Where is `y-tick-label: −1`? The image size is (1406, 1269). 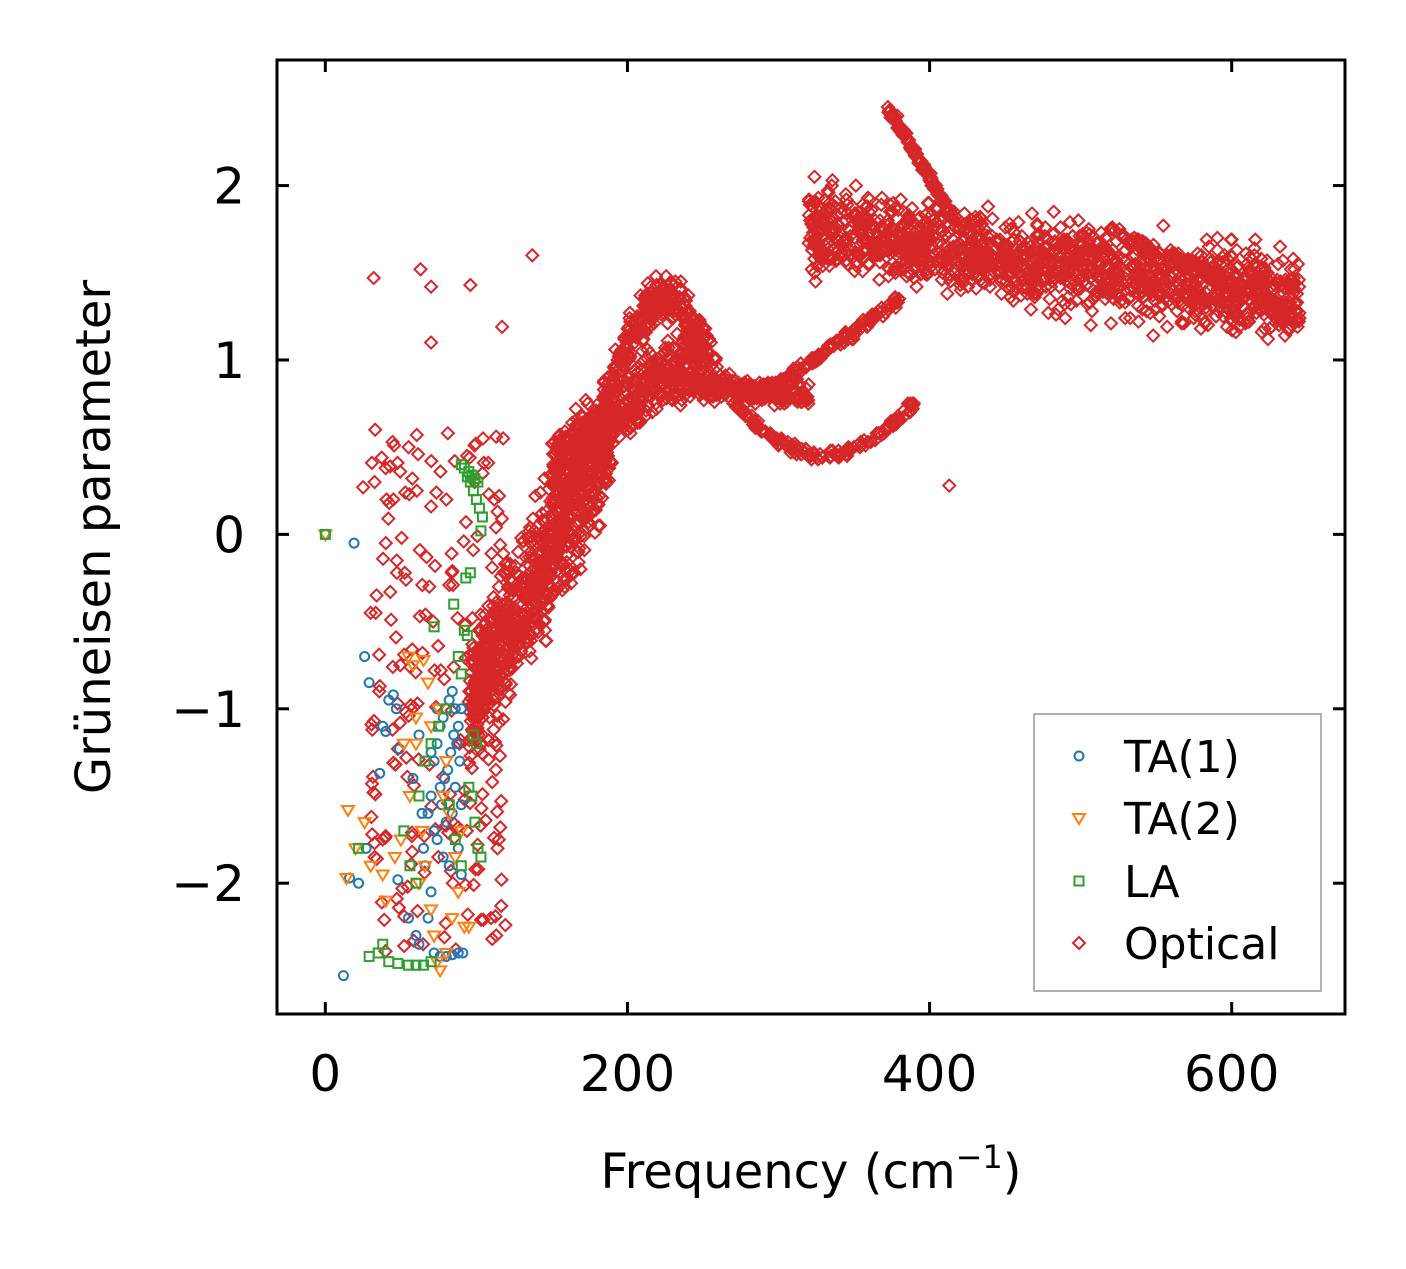
y-tick-label: −1 is located at coordinates (208, 710).